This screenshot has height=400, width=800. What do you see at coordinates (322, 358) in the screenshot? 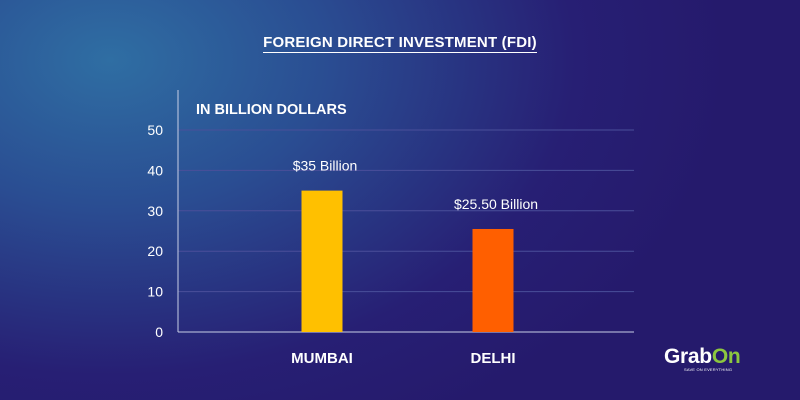
I see `x-tick-label: MUMBAI` at bounding box center [322, 358].